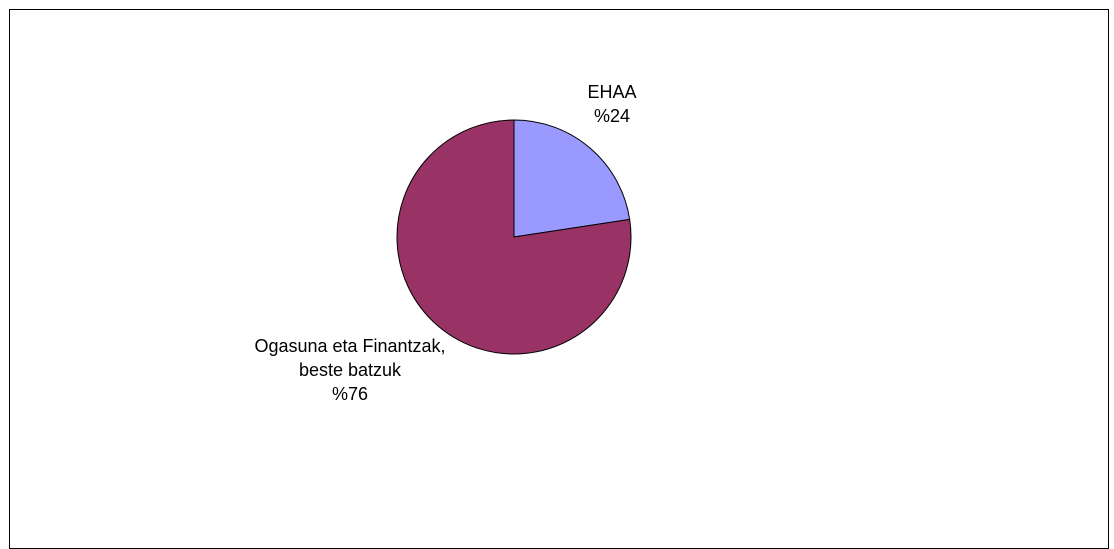 Image resolution: width=1114 pixels, height=549 pixels. What do you see at coordinates (572, 178) in the screenshot?
I see `pie-slice-ehaa` at bounding box center [572, 178].